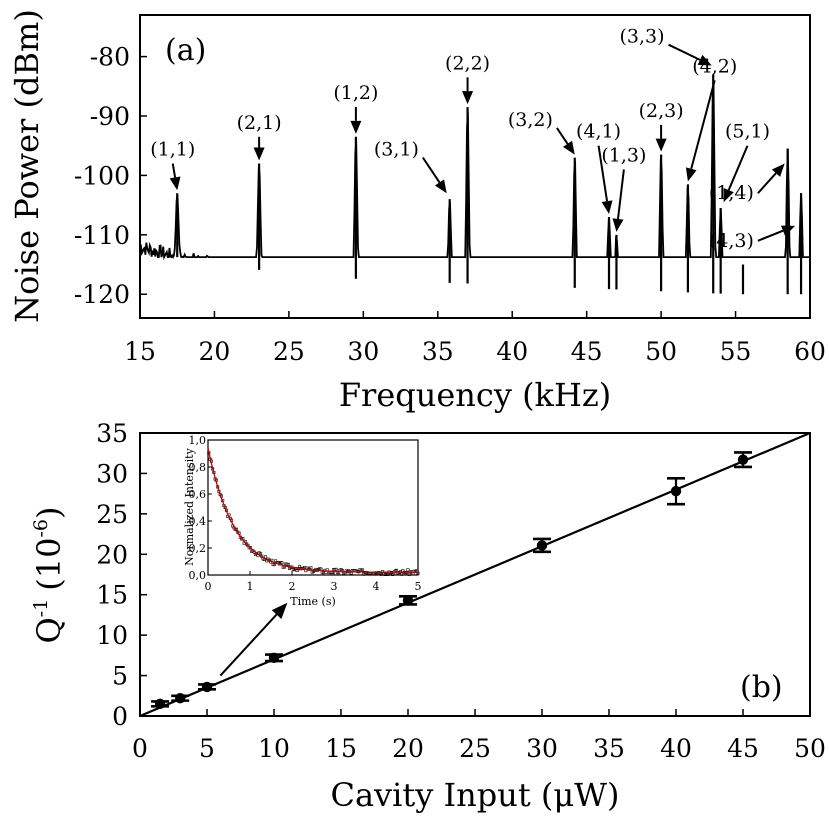 The image size is (829, 824). What do you see at coordinates (120, 716) in the screenshot?
I see `panel-b-y-tick-label: 0` at bounding box center [120, 716].